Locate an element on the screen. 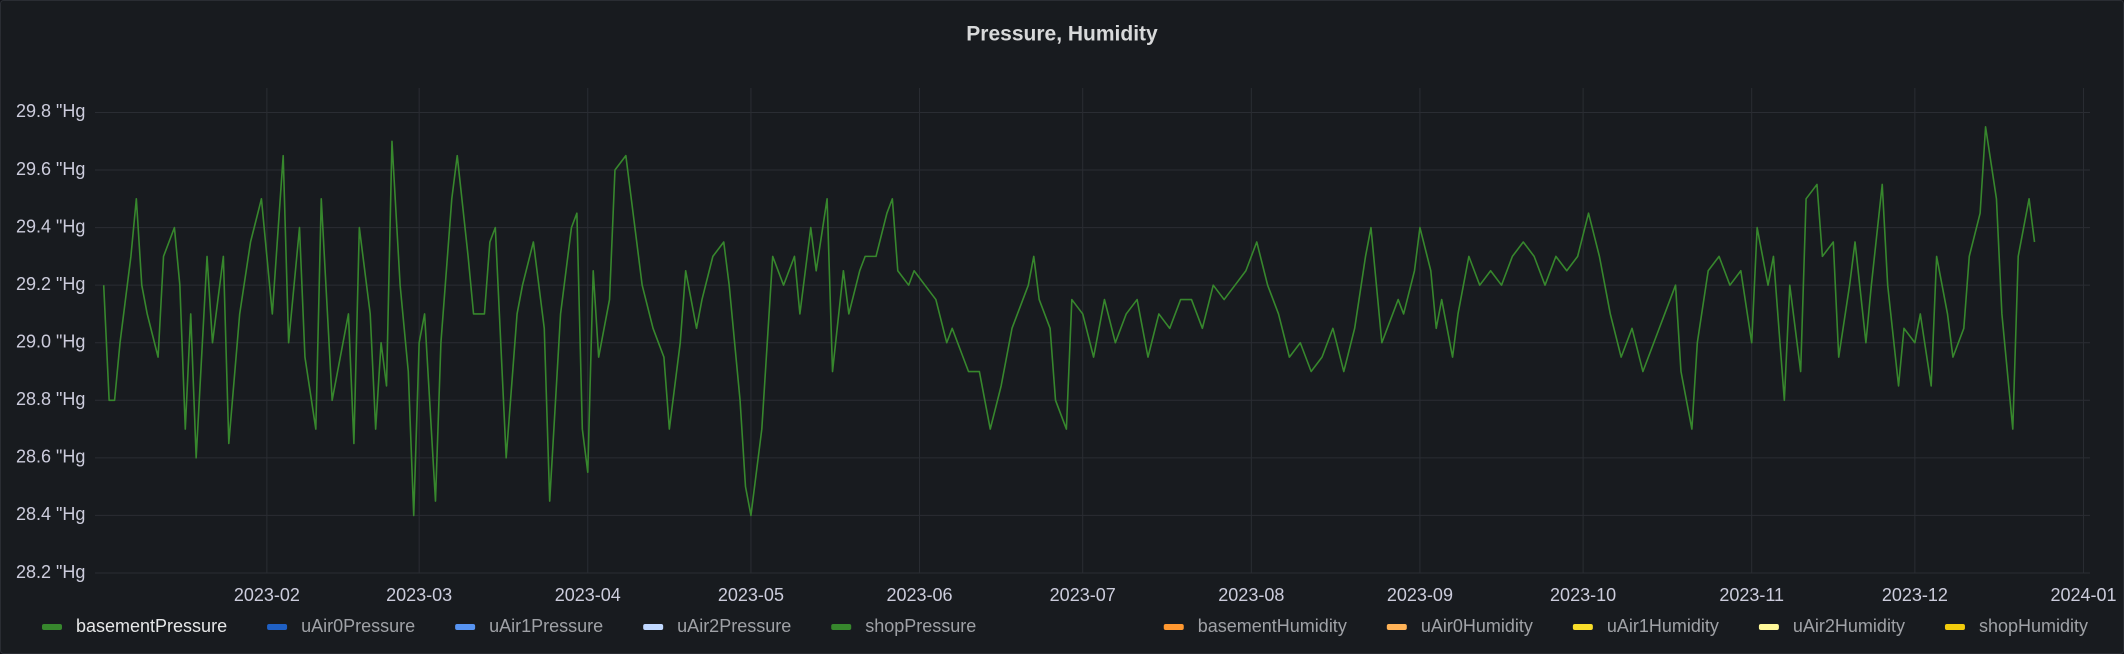 This screenshot has height=654, width=2124. x-tick-label: 2023-03 is located at coordinates (419, 595).